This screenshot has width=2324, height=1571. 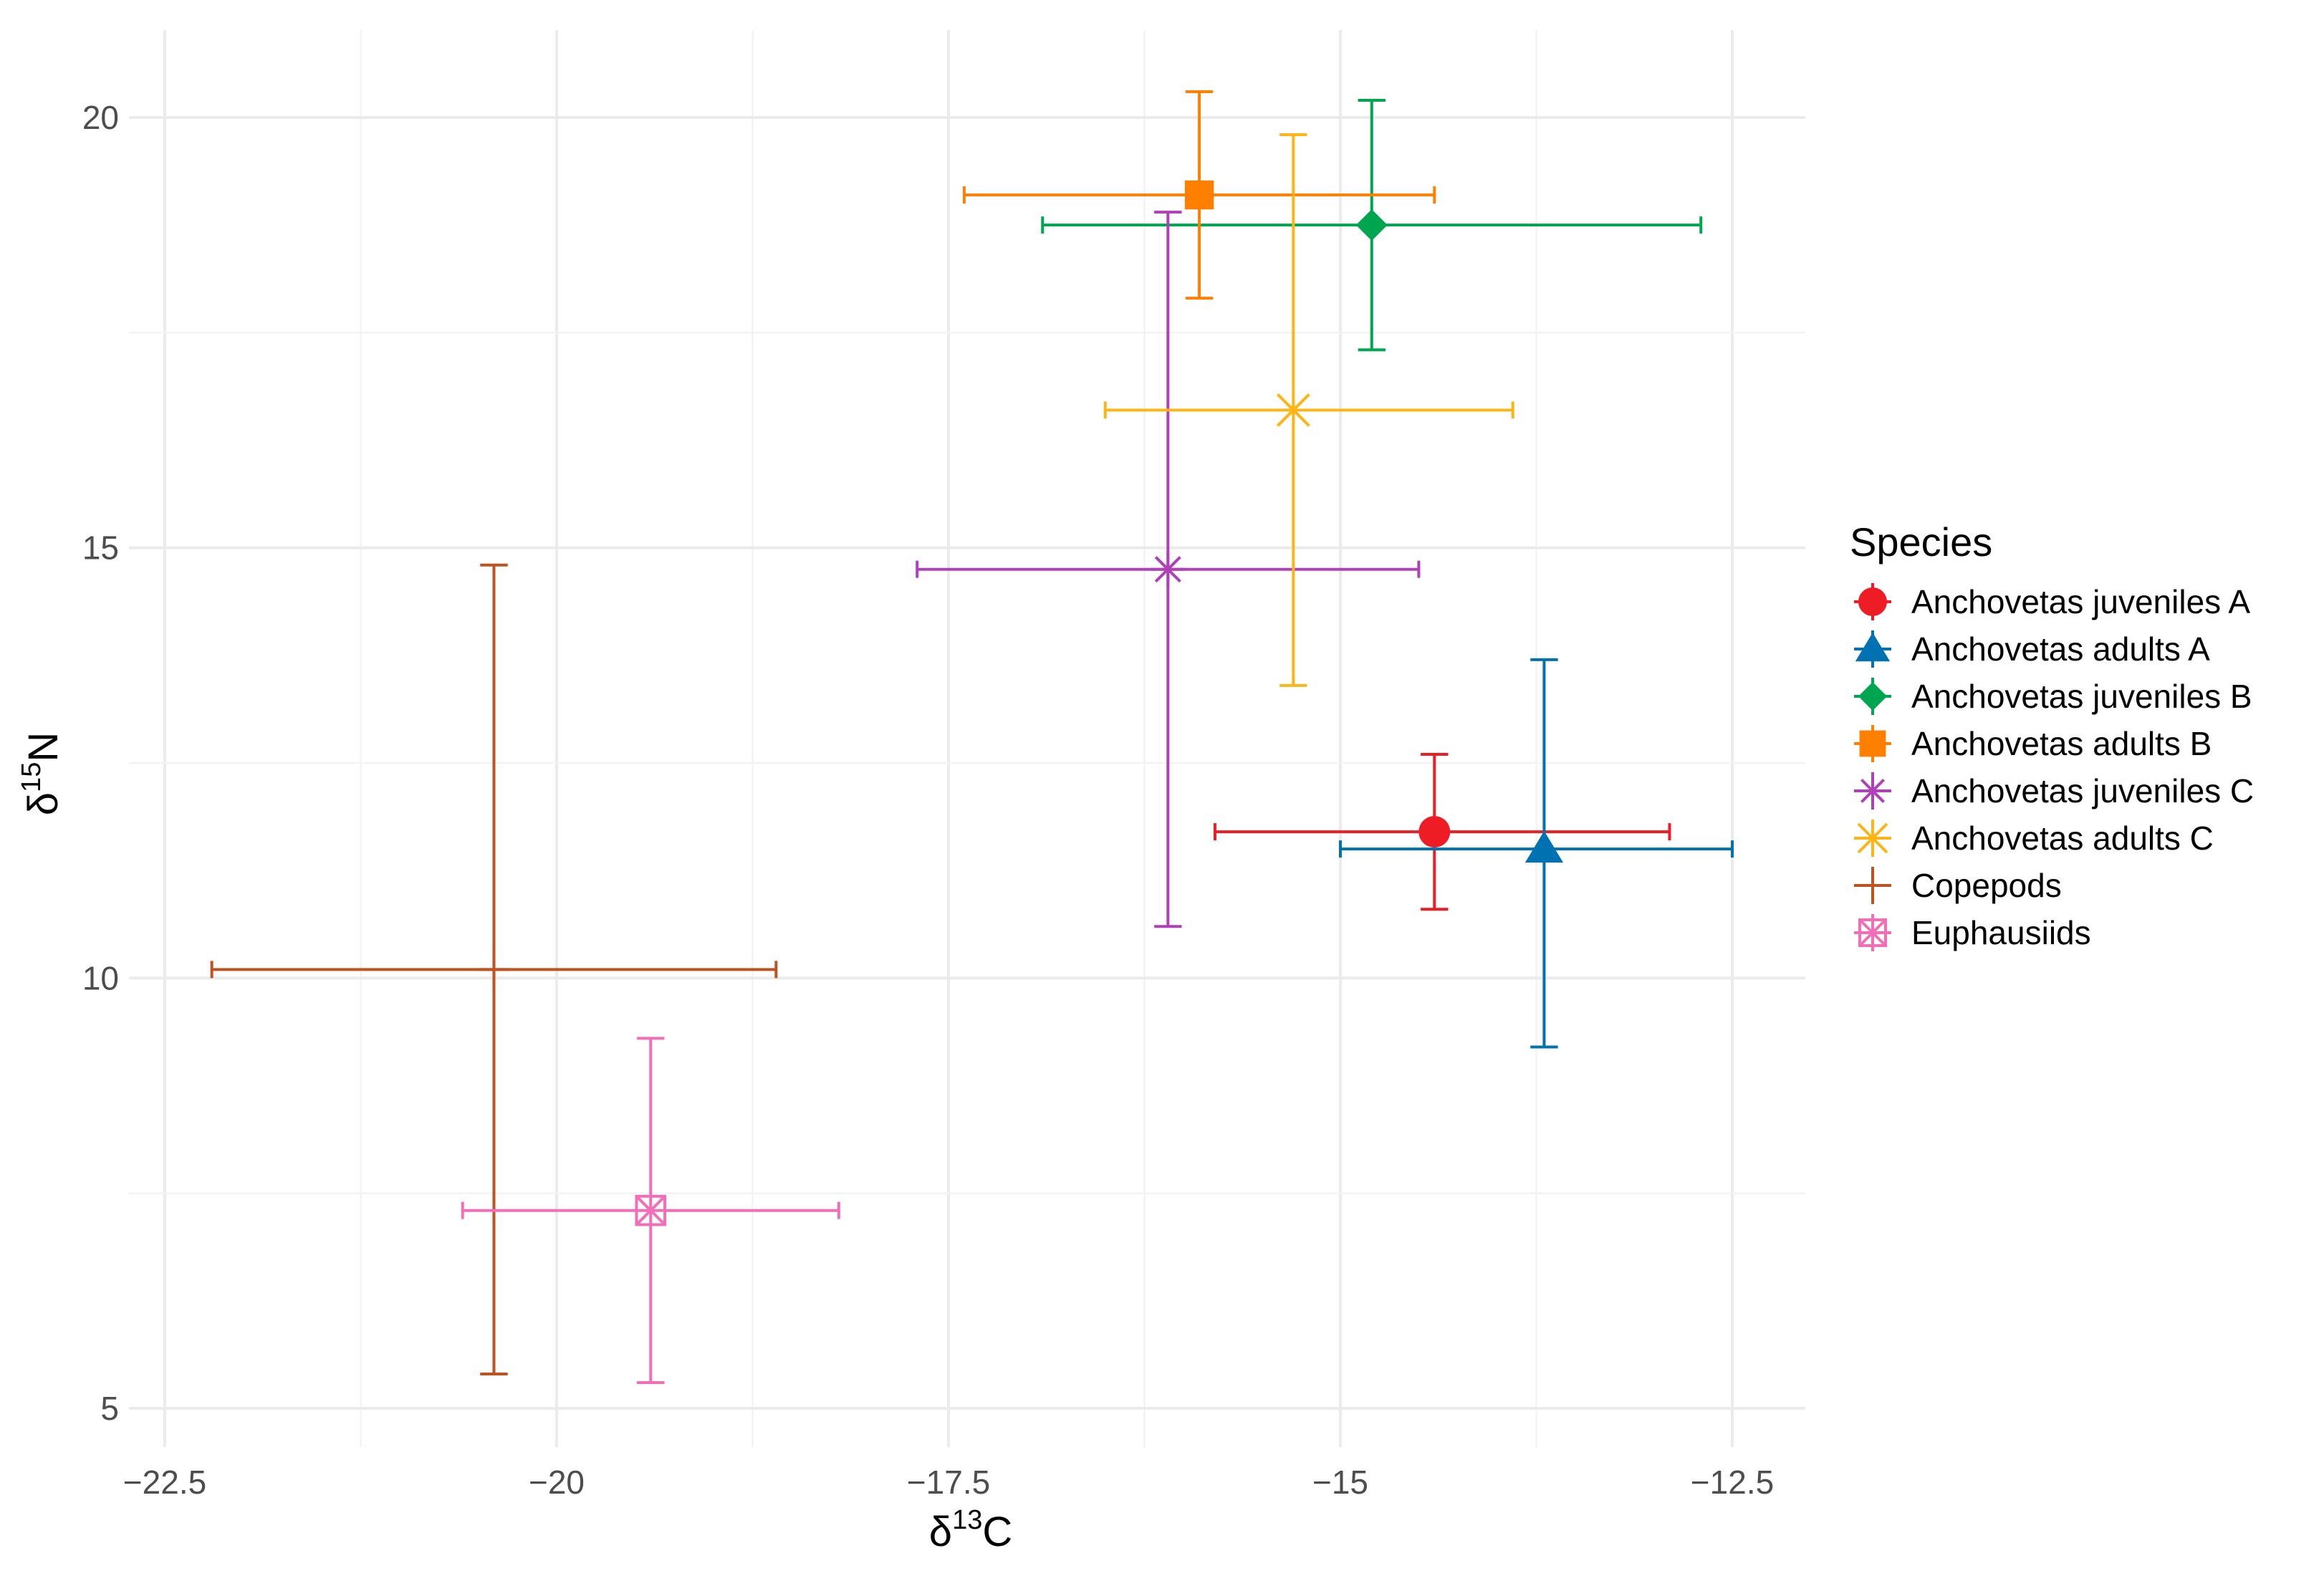 What do you see at coordinates (100, 118) in the screenshot?
I see `y-tick-label: 20` at bounding box center [100, 118].